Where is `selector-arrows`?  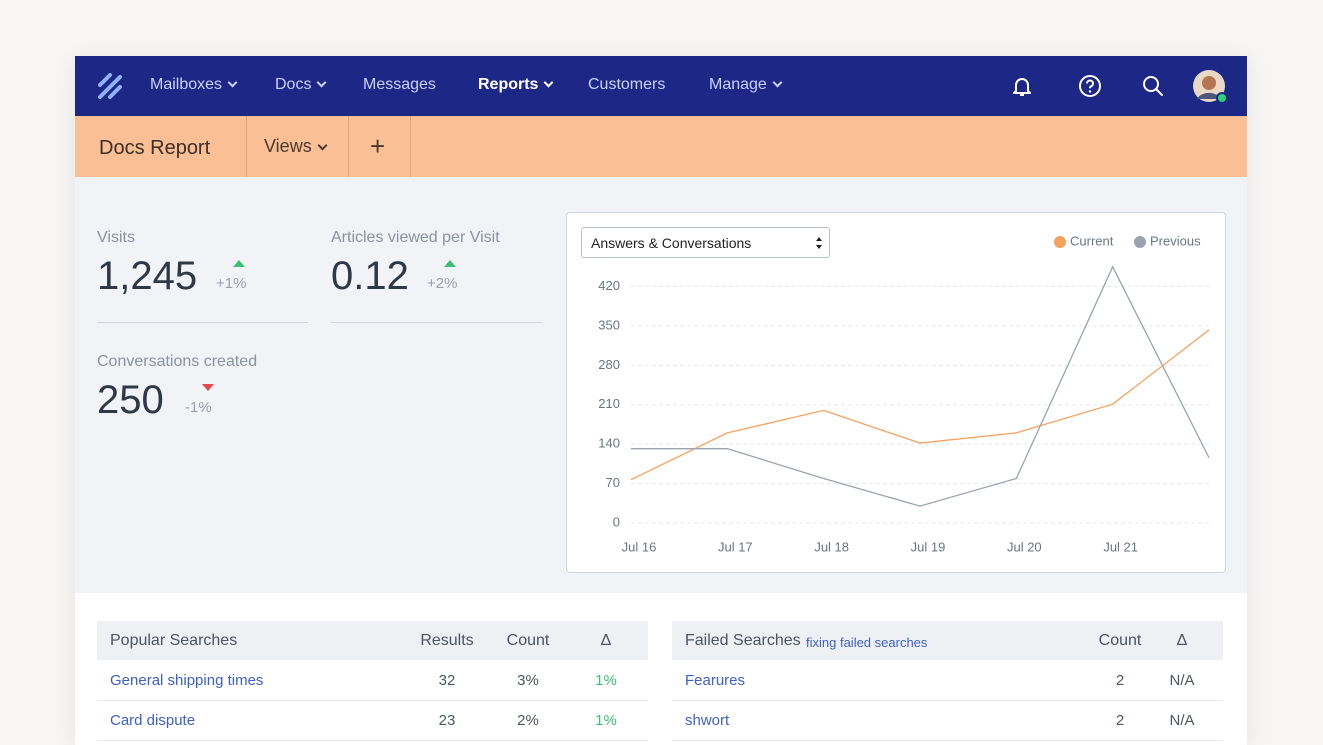
selector-arrows is located at coordinates (819, 243).